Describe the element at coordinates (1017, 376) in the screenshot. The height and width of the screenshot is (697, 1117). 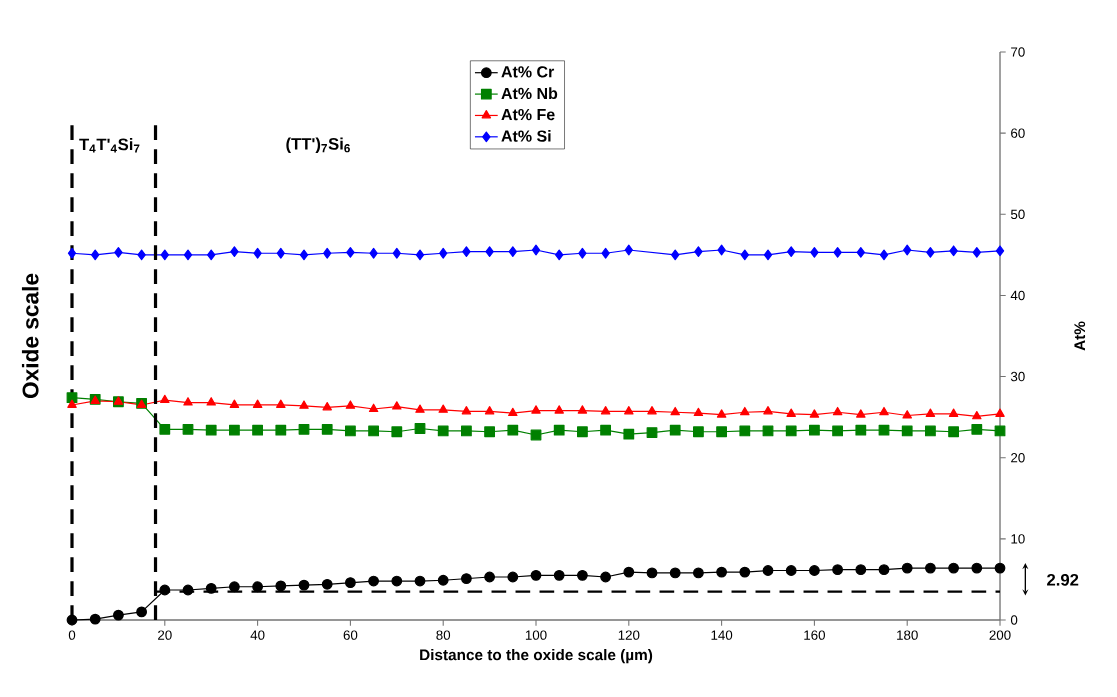
I see `y-tick-label: 30` at that location.